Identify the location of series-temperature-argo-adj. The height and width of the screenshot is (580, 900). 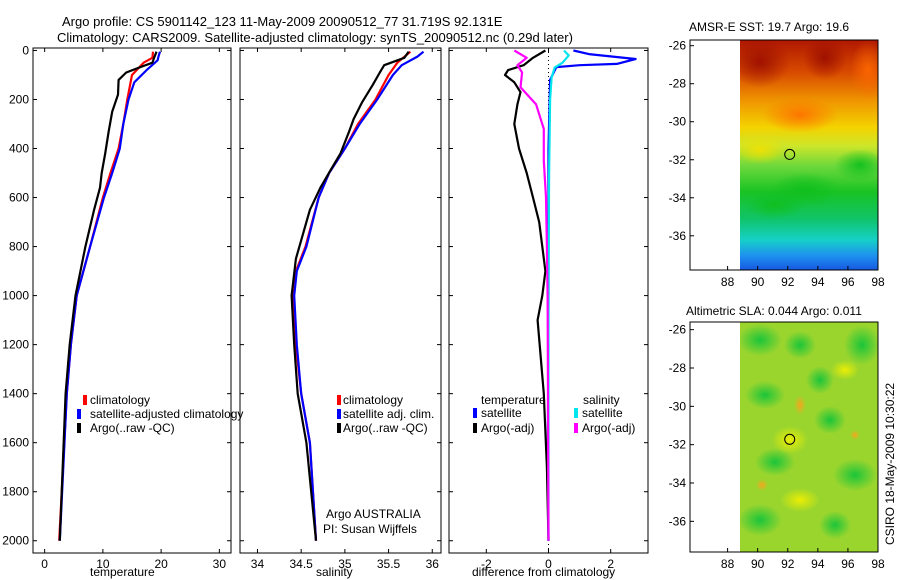
(526, 295).